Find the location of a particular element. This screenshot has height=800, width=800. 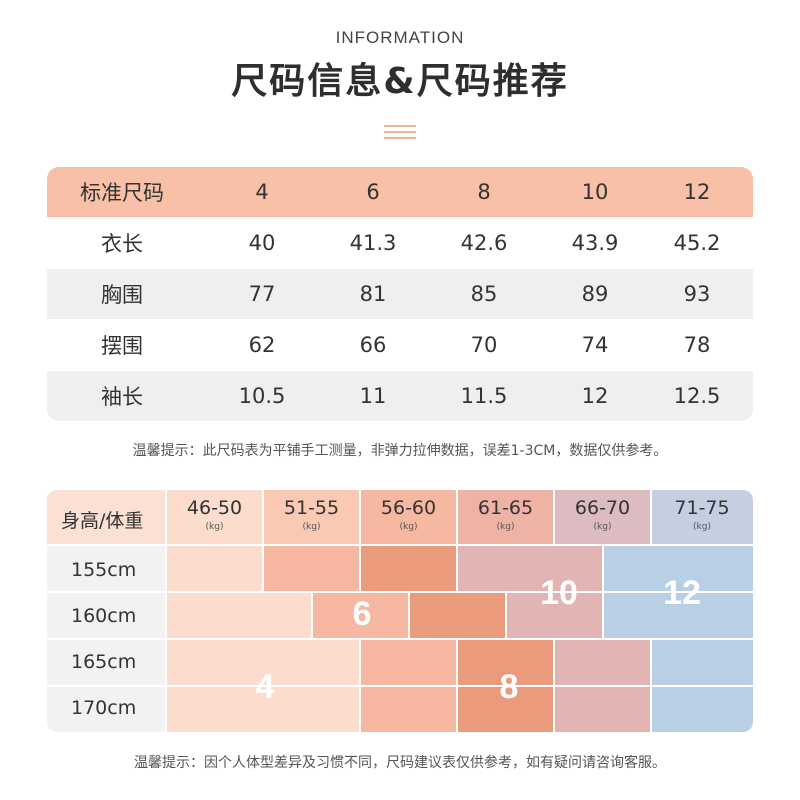

table-cell: 42.6 is located at coordinates (484, 243).